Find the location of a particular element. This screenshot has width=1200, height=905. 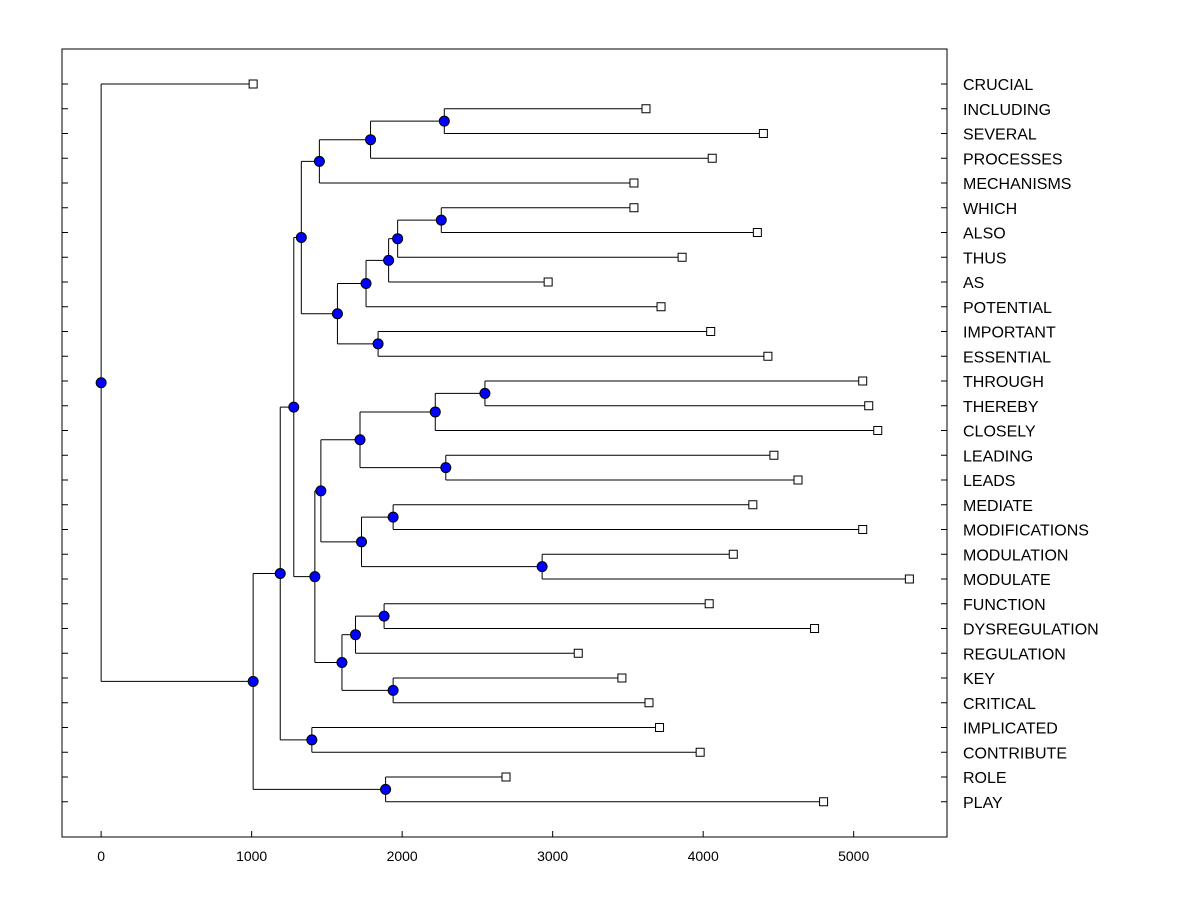

leaf-label-essential: ESSENTIAL is located at coordinates (1007, 357).